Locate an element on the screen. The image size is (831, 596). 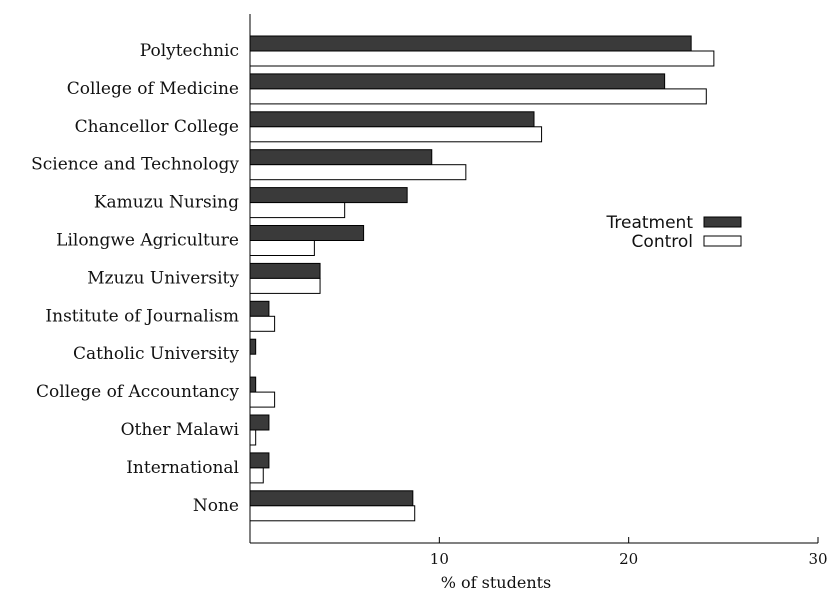
bar-control-college-of-medicine is located at coordinates (478, 96).